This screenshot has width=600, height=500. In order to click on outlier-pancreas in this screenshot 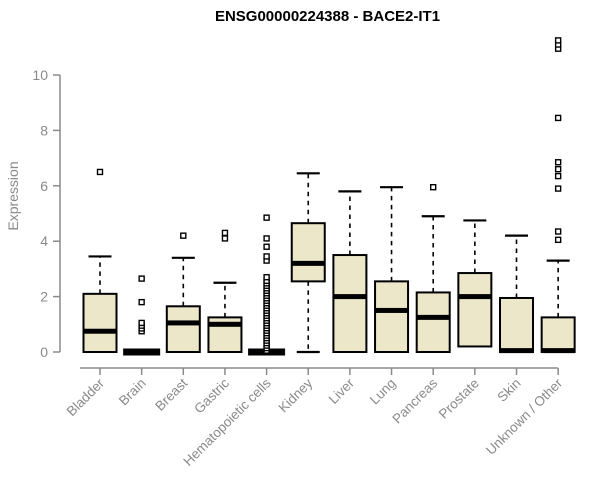, I will do `click(433, 187)`.